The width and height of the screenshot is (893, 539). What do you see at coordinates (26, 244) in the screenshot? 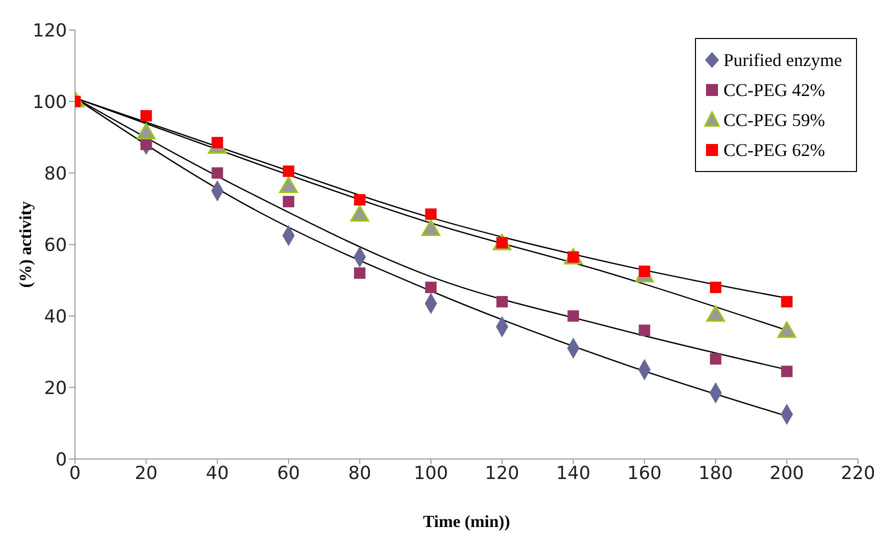
I see `y-axis-title: (%) activity` at bounding box center [26, 244].